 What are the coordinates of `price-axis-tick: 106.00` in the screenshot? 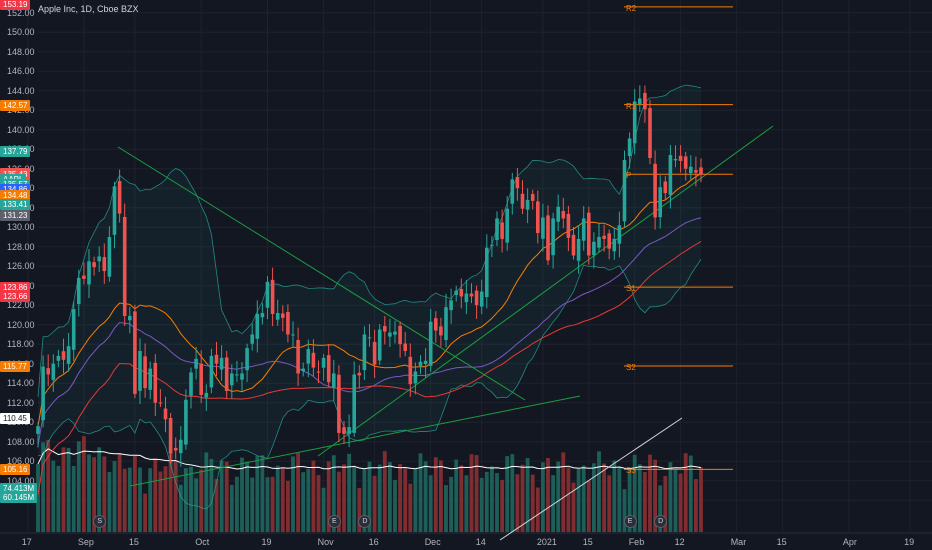 It's located at (21, 461).